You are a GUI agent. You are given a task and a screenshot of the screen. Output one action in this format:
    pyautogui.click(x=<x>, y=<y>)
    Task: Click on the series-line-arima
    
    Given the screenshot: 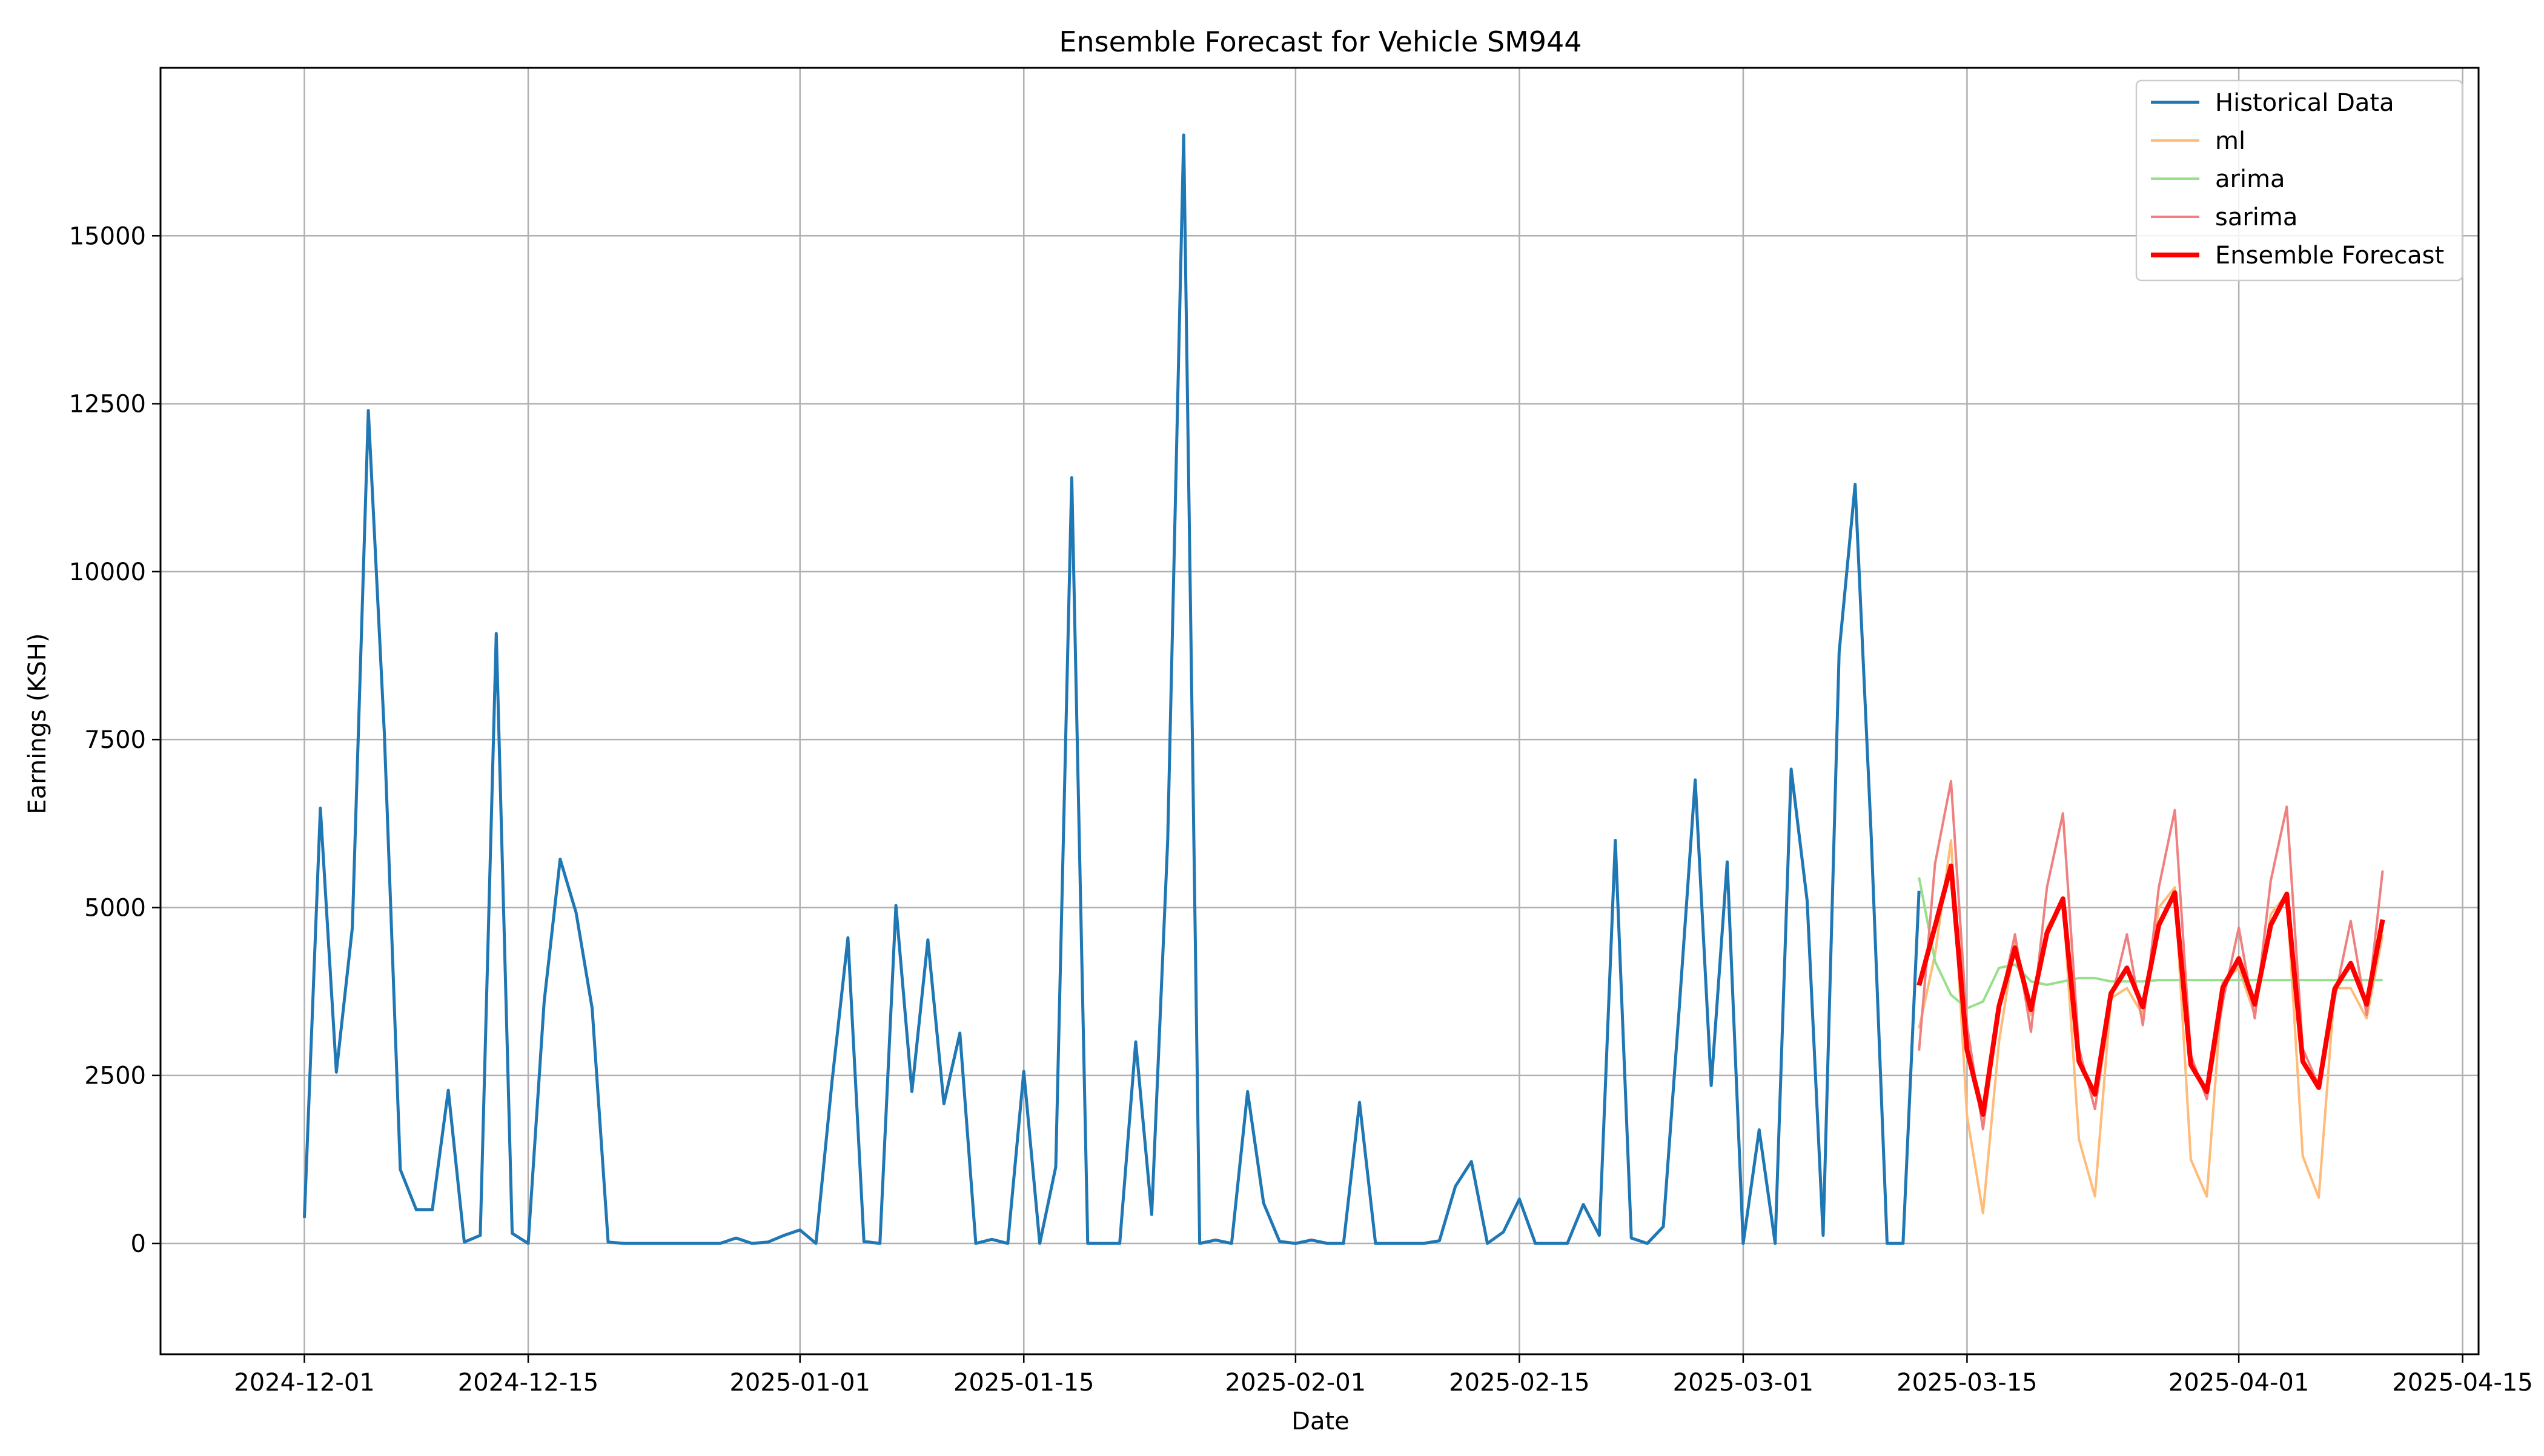 What is the action you would take?
    pyautogui.click(x=2150, y=943)
    